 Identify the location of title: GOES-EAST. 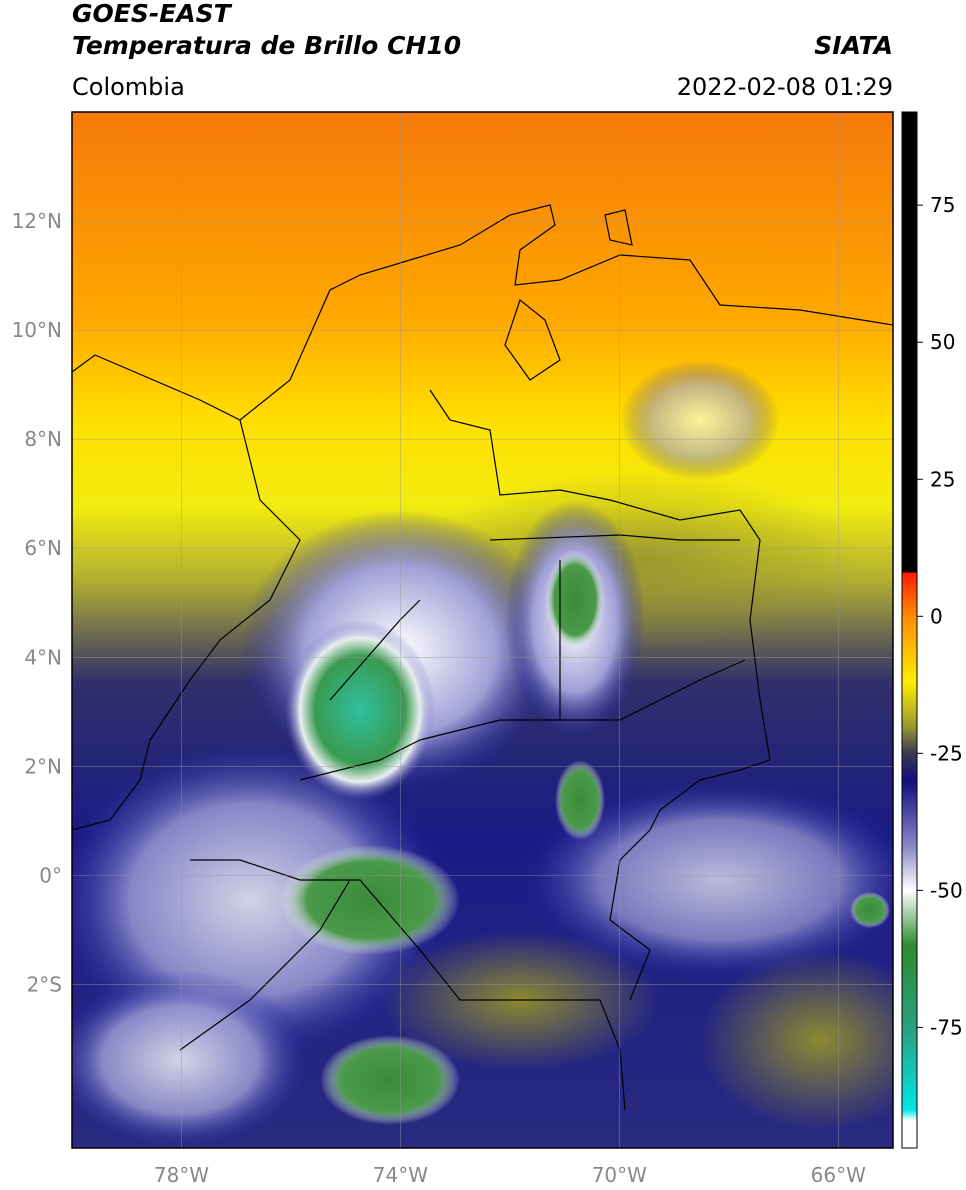
(152, 14).